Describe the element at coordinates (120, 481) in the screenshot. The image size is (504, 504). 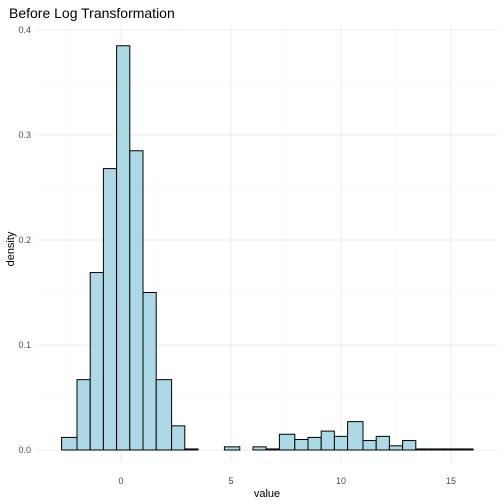
I see `x-tick-label: 0` at that location.